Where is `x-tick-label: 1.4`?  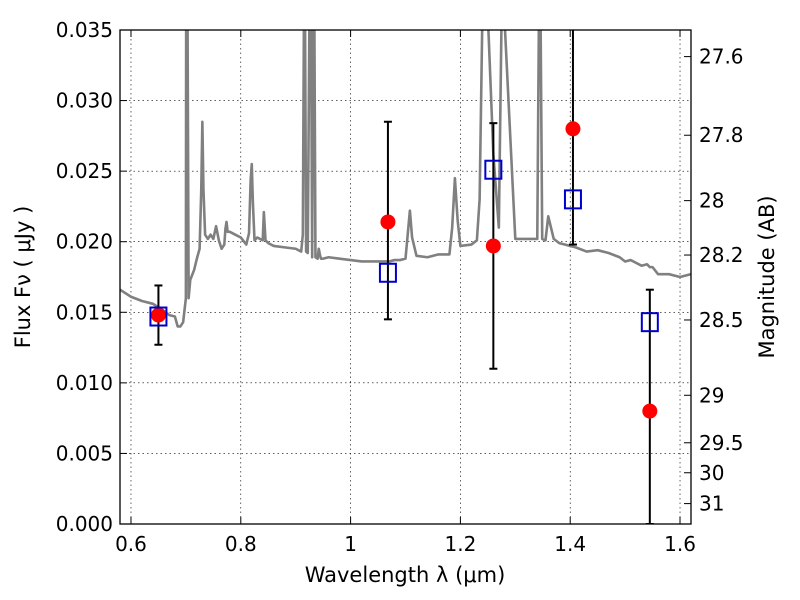
x-tick-label: 1.4 is located at coordinates (570, 544).